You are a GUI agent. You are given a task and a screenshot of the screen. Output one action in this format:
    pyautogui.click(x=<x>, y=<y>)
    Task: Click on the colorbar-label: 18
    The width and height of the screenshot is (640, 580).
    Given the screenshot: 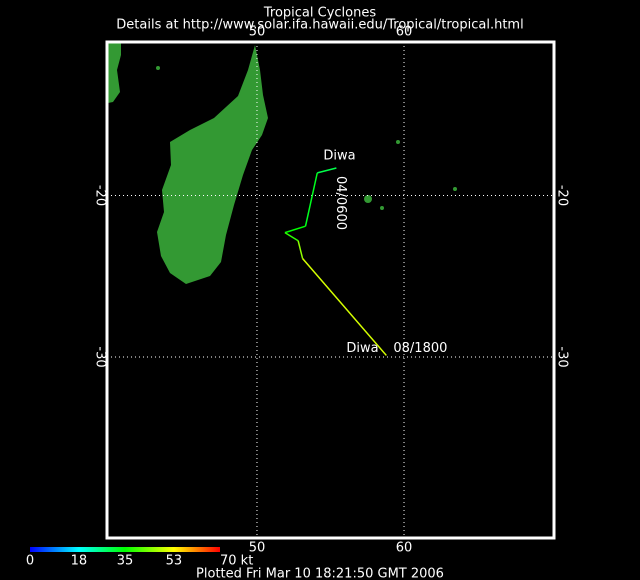 What is the action you would take?
    pyautogui.click(x=79, y=561)
    